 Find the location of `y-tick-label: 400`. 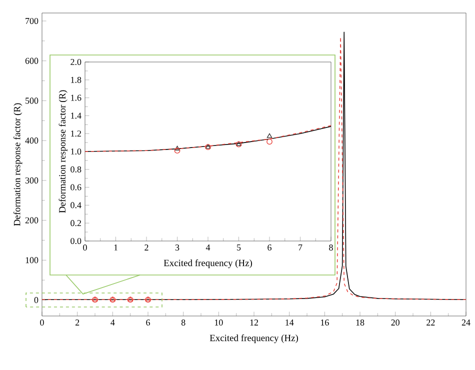

y-tick-label: 400 is located at coordinates (31, 141).